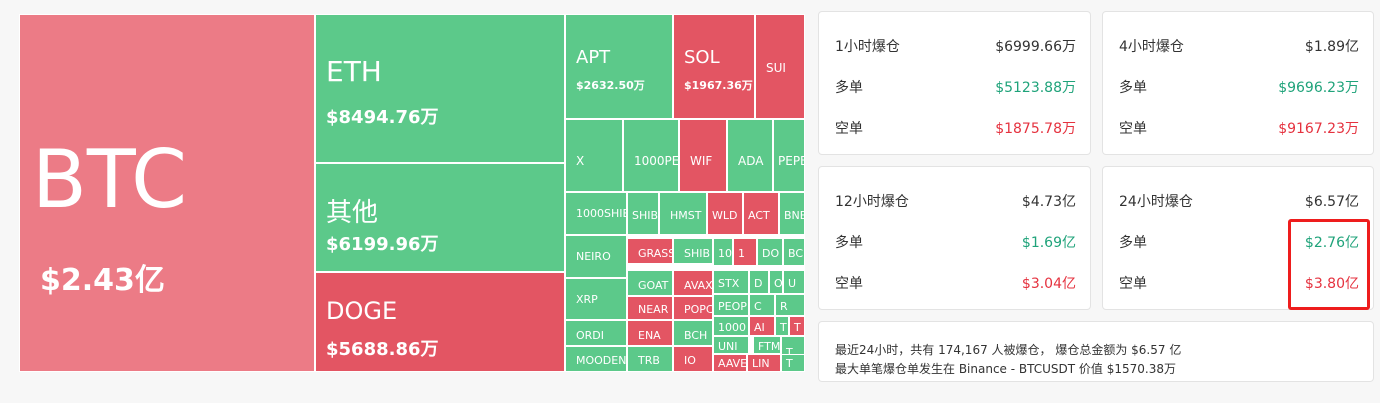 The image size is (1380, 403). What do you see at coordinates (770, 252) in the screenshot?
I see `tile-do: DO` at bounding box center [770, 252].